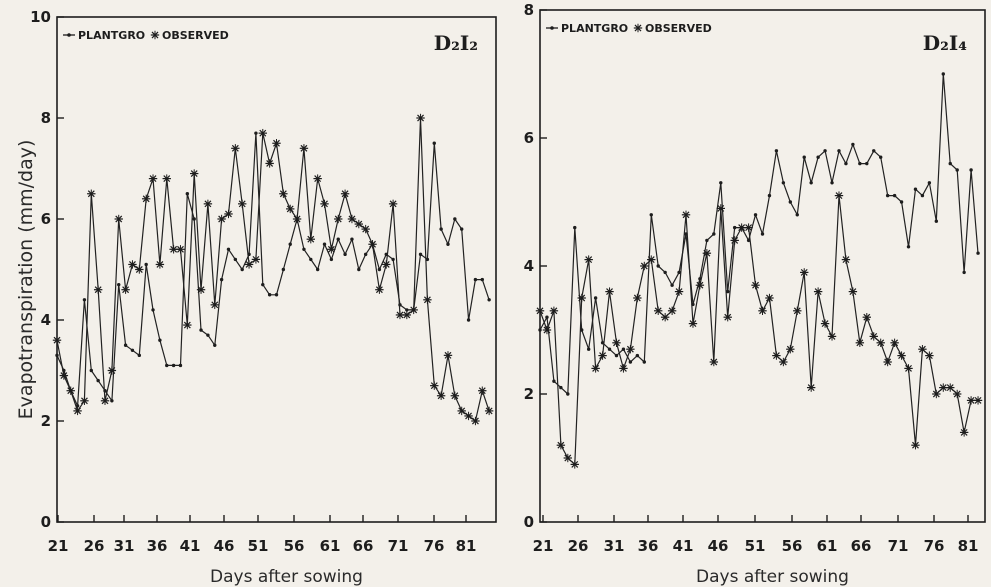 The height and width of the screenshot is (587, 991). I want to click on panel-label: D₂I₄, so click(945, 43).